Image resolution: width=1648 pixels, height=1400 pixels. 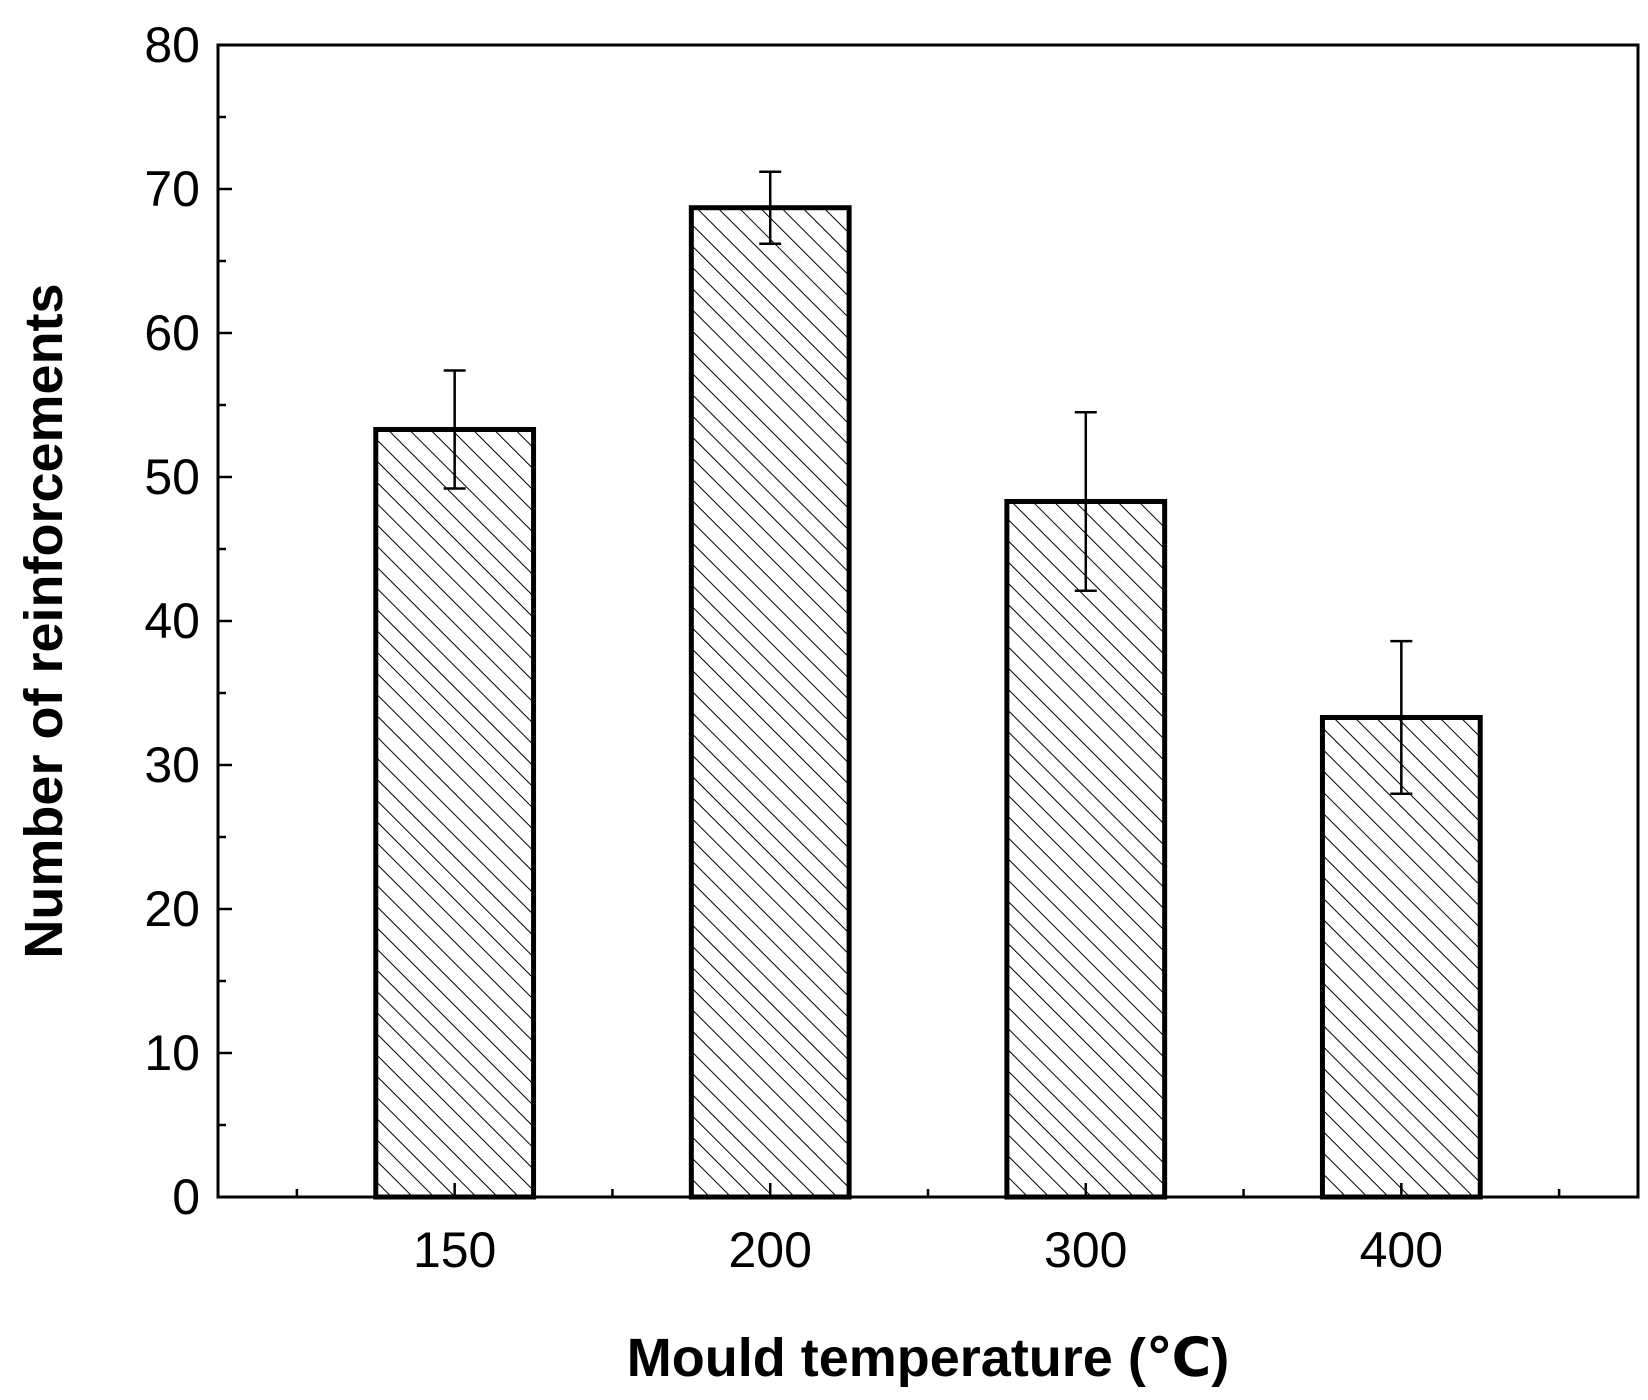 I want to click on y-tick-label-60: 60, so click(x=172, y=333).